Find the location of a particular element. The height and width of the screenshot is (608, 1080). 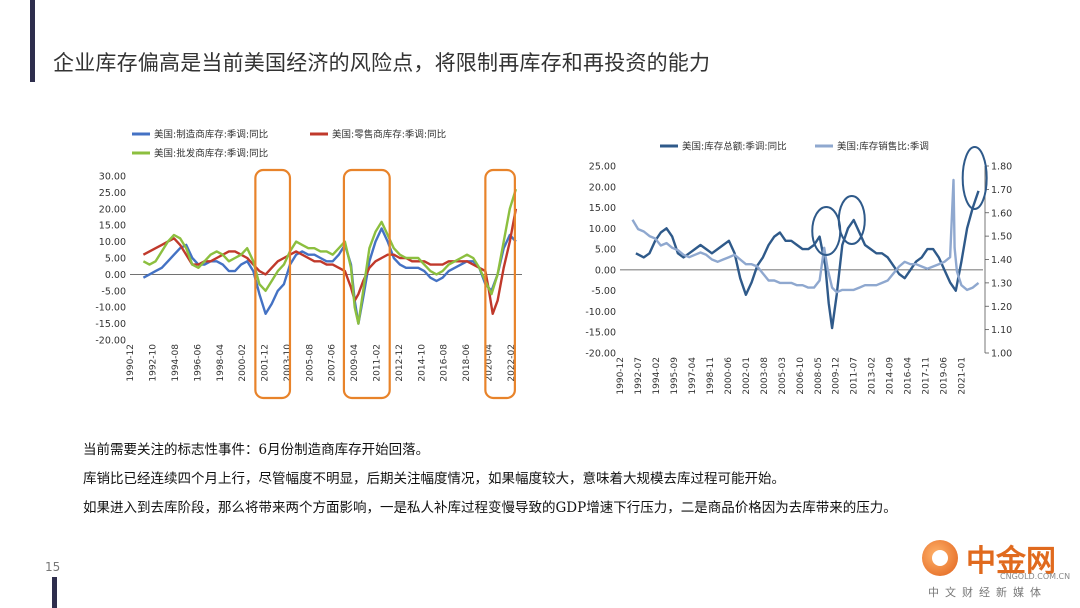

x-tick-label: 2007-06 is located at coordinates (333, 363).